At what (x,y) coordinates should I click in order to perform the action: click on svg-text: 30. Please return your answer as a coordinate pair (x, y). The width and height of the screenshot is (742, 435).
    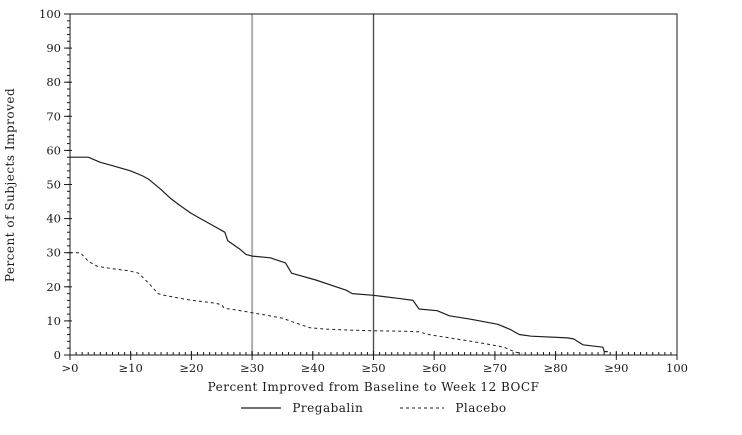
    Looking at the image, I should click on (53, 253).